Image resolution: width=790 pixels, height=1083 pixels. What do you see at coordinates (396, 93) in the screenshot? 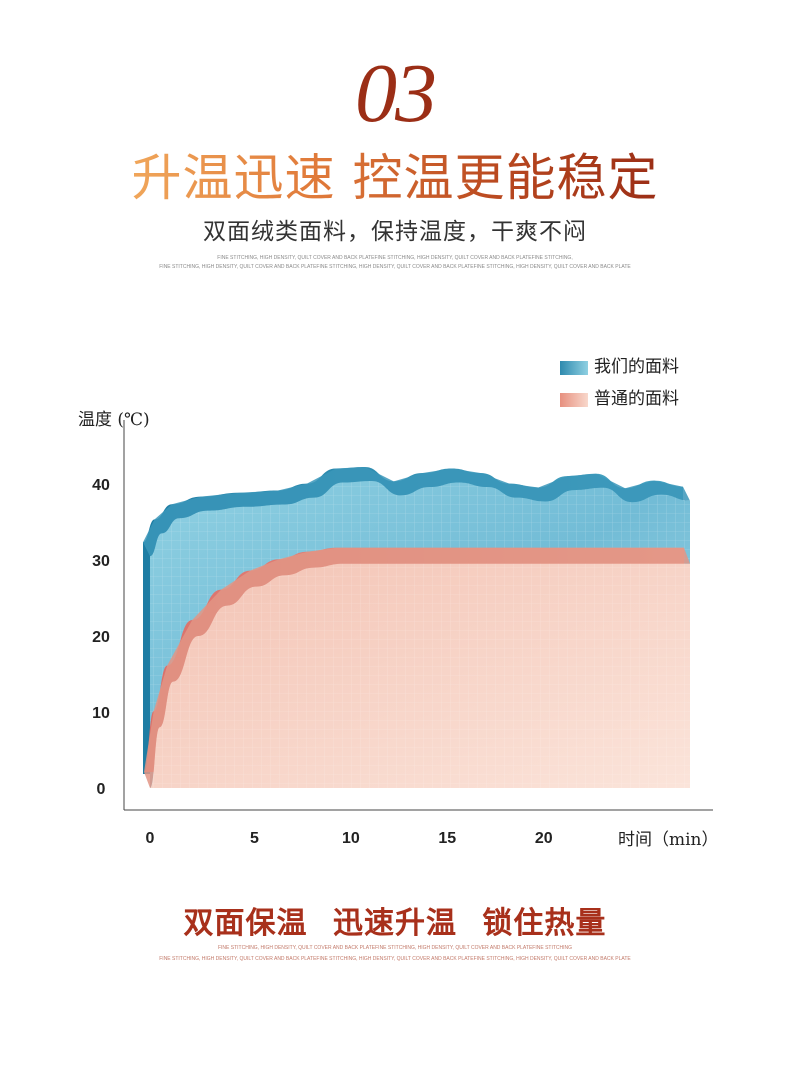
I see `section-number: 03` at bounding box center [396, 93].